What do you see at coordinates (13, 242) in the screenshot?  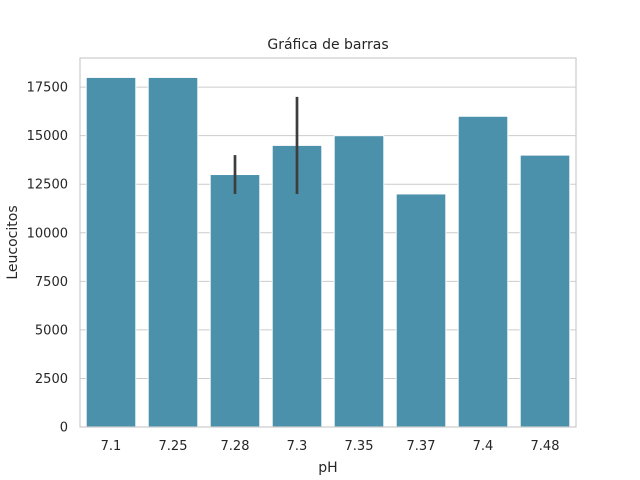 I see `y-axis-label: Leucocitos` at bounding box center [13, 242].